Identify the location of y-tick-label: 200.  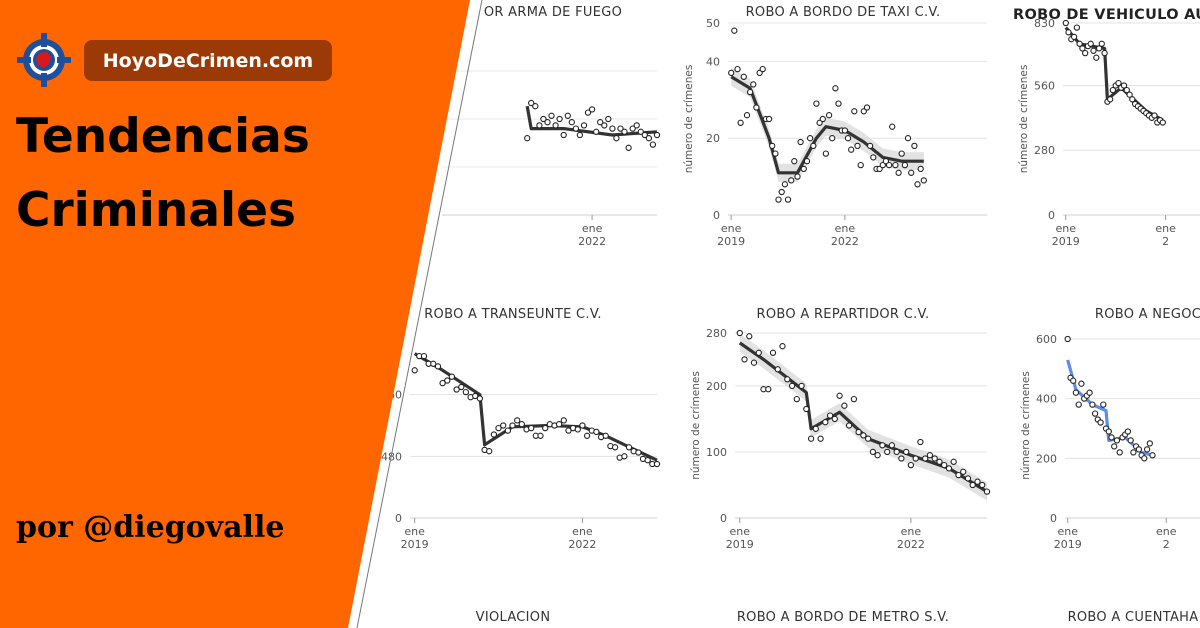
(1046, 458).